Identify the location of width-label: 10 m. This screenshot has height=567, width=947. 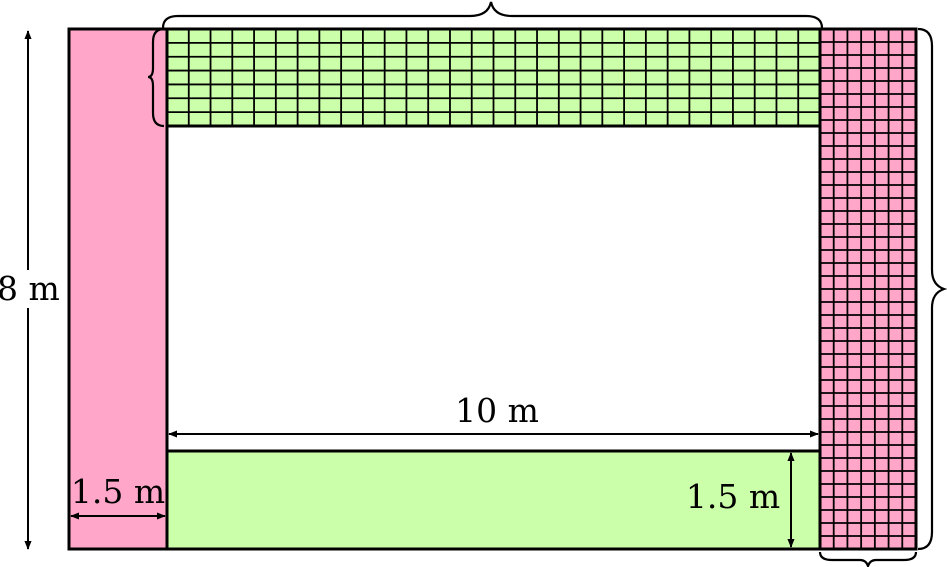
(497, 410).